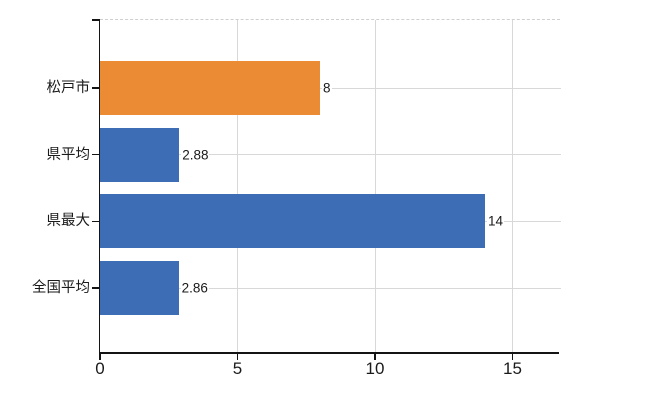 This screenshot has width=650, height=400. Describe the element at coordinates (68, 88) in the screenshot. I see `category-label: 松戸市` at that location.